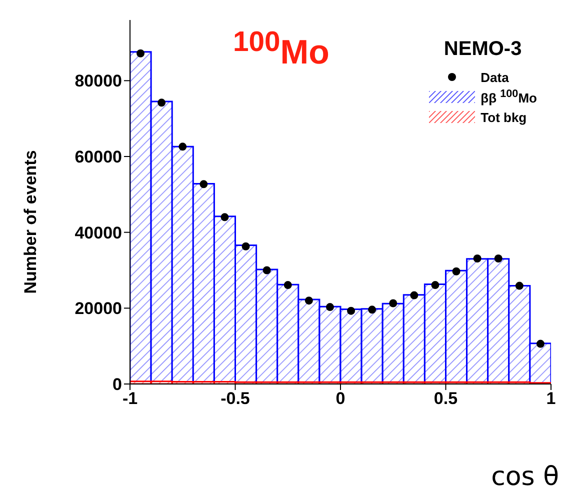 This screenshot has width=563, height=494. Describe the element at coordinates (482, 49) in the screenshot. I see `legend-title: NEMO-3` at that location.